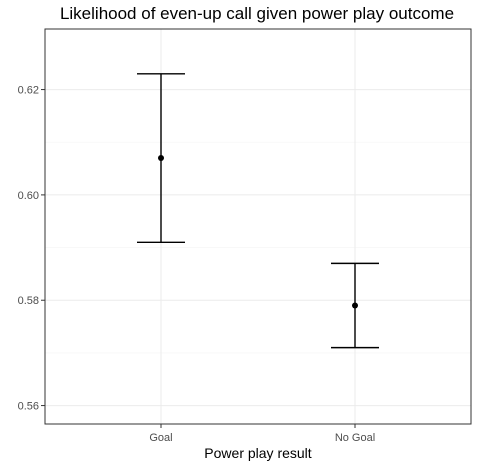 This screenshot has width=477, height=464. I want to click on x-axis-title: Power play result, so click(257, 453).